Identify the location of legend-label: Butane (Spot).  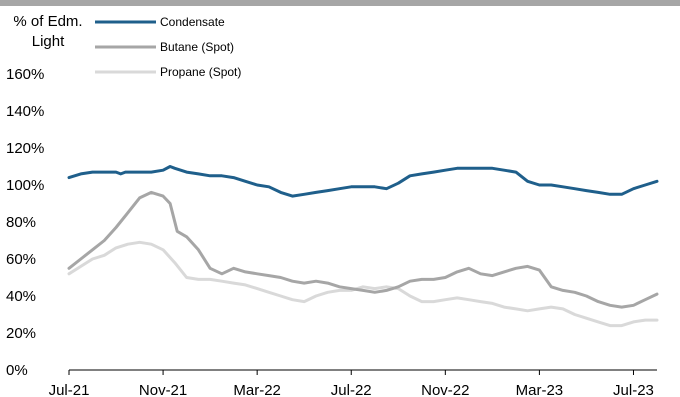
(197, 47).